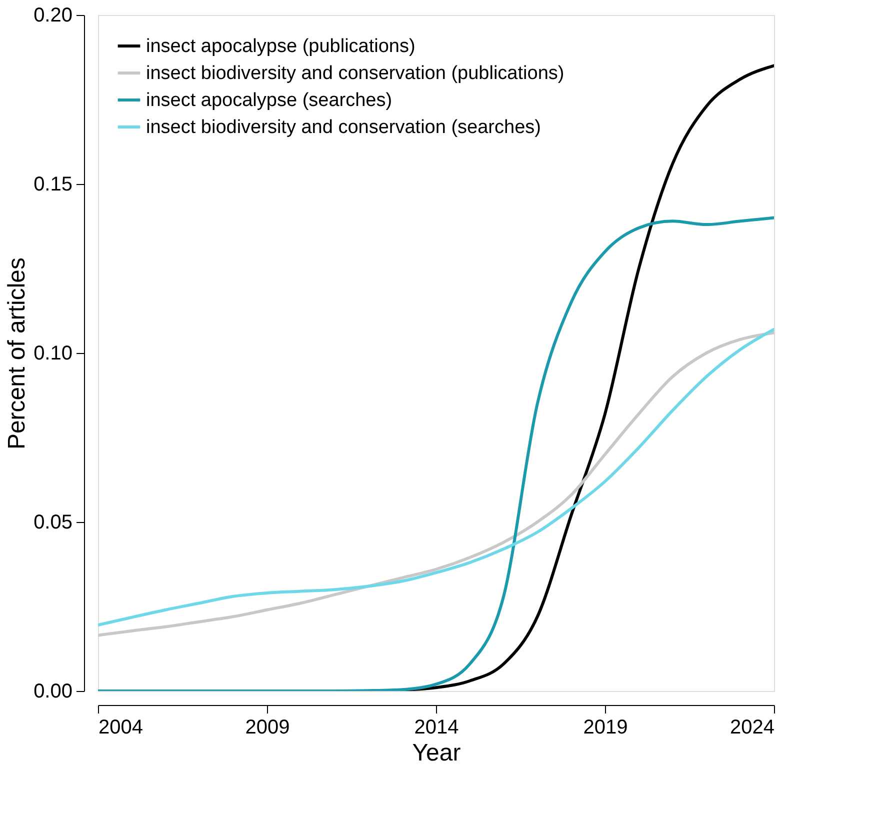 The image size is (872, 821). What do you see at coordinates (281, 46) in the screenshot?
I see `legend-label: insect apocalypse (publications)` at bounding box center [281, 46].